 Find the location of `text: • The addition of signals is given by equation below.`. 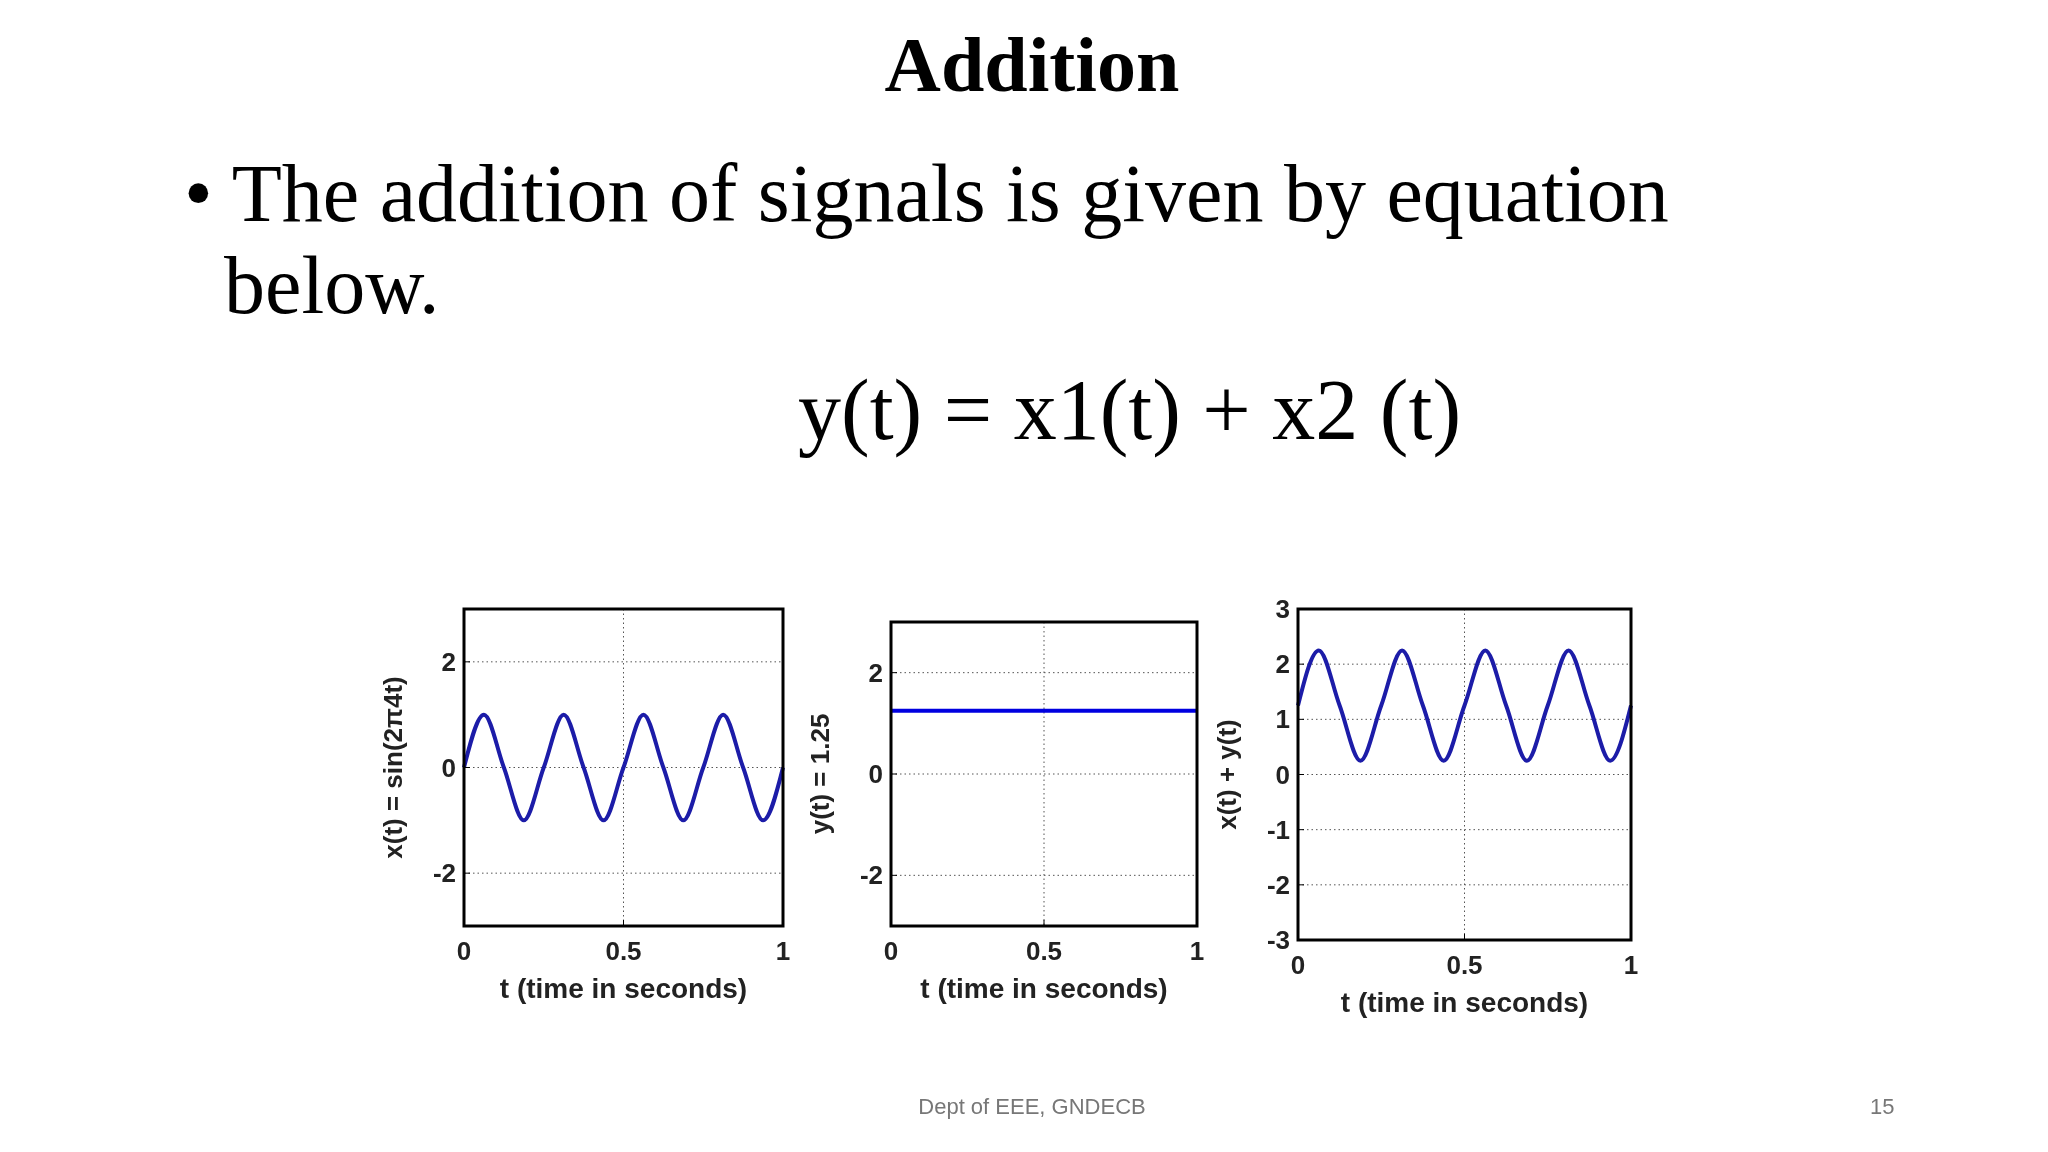

text: • The addition of signals is given by equation below. is located at coordinates (927, 240).